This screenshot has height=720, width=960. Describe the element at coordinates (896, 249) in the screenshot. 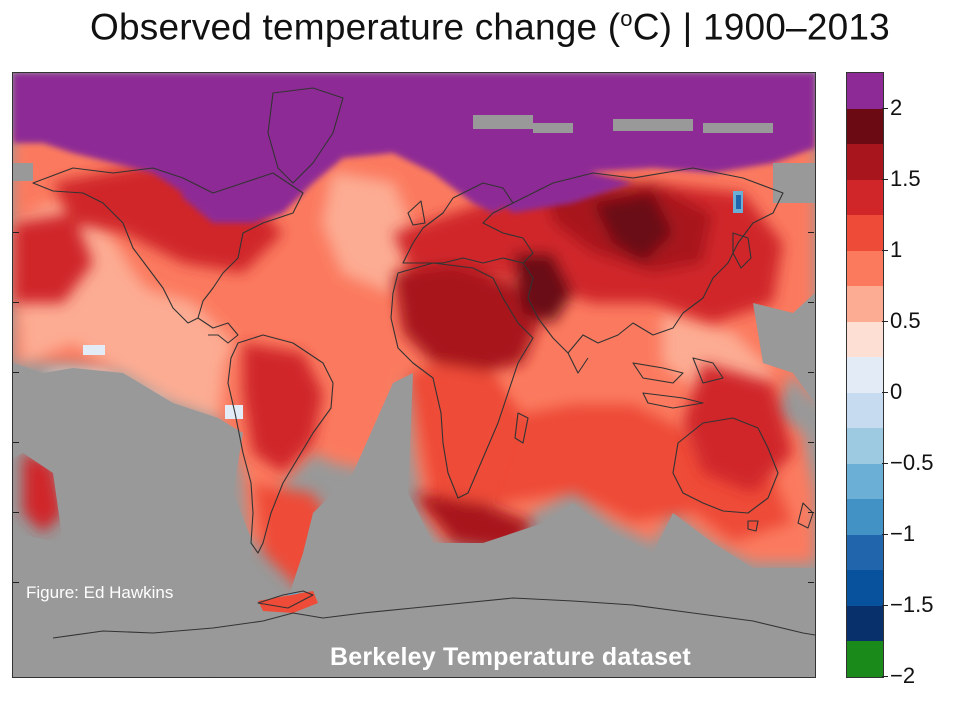

I see `colorbar-tick-label: 1` at that location.